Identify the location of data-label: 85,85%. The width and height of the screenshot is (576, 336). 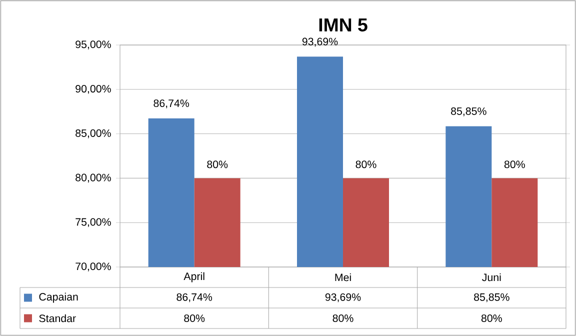
(492, 297).